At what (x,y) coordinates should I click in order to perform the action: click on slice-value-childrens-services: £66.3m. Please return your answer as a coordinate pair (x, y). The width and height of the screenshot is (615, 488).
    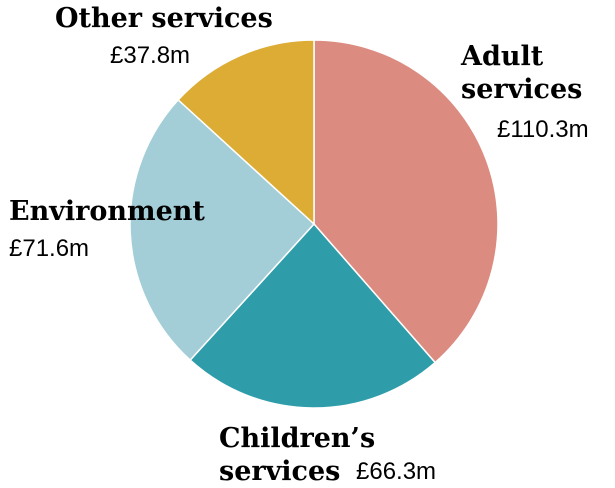
    Looking at the image, I should click on (396, 471).